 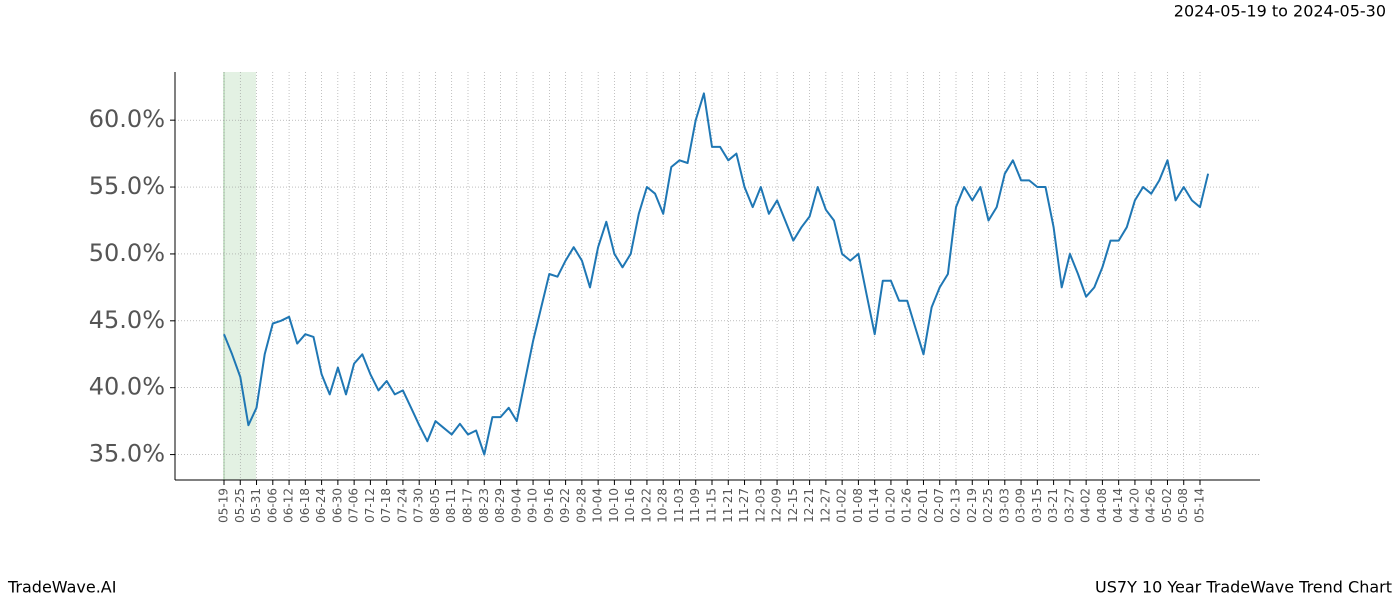 What do you see at coordinates (956, 505) in the screenshot?
I see `x-tick-label: 02-13` at bounding box center [956, 505].